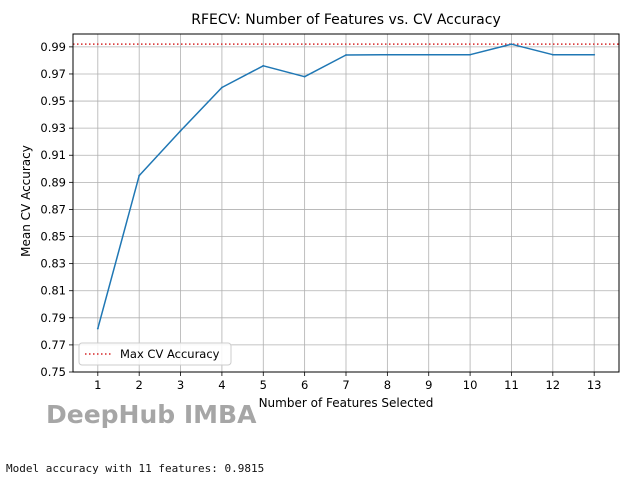  Describe the element at coordinates (151, 414) in the screenshot. I see `watermark-logo: DeepHub IMBA` at that location.